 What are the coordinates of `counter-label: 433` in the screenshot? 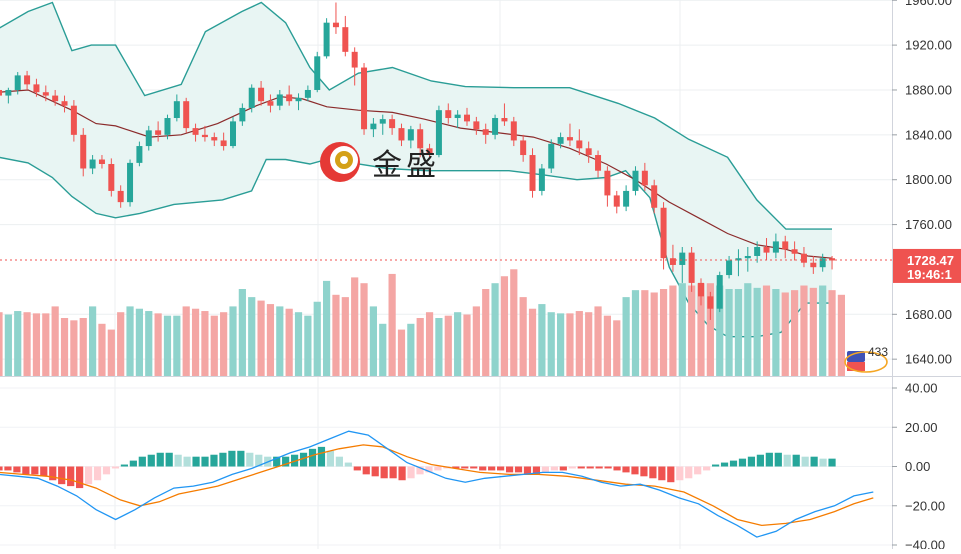 It's located at (878, 352).